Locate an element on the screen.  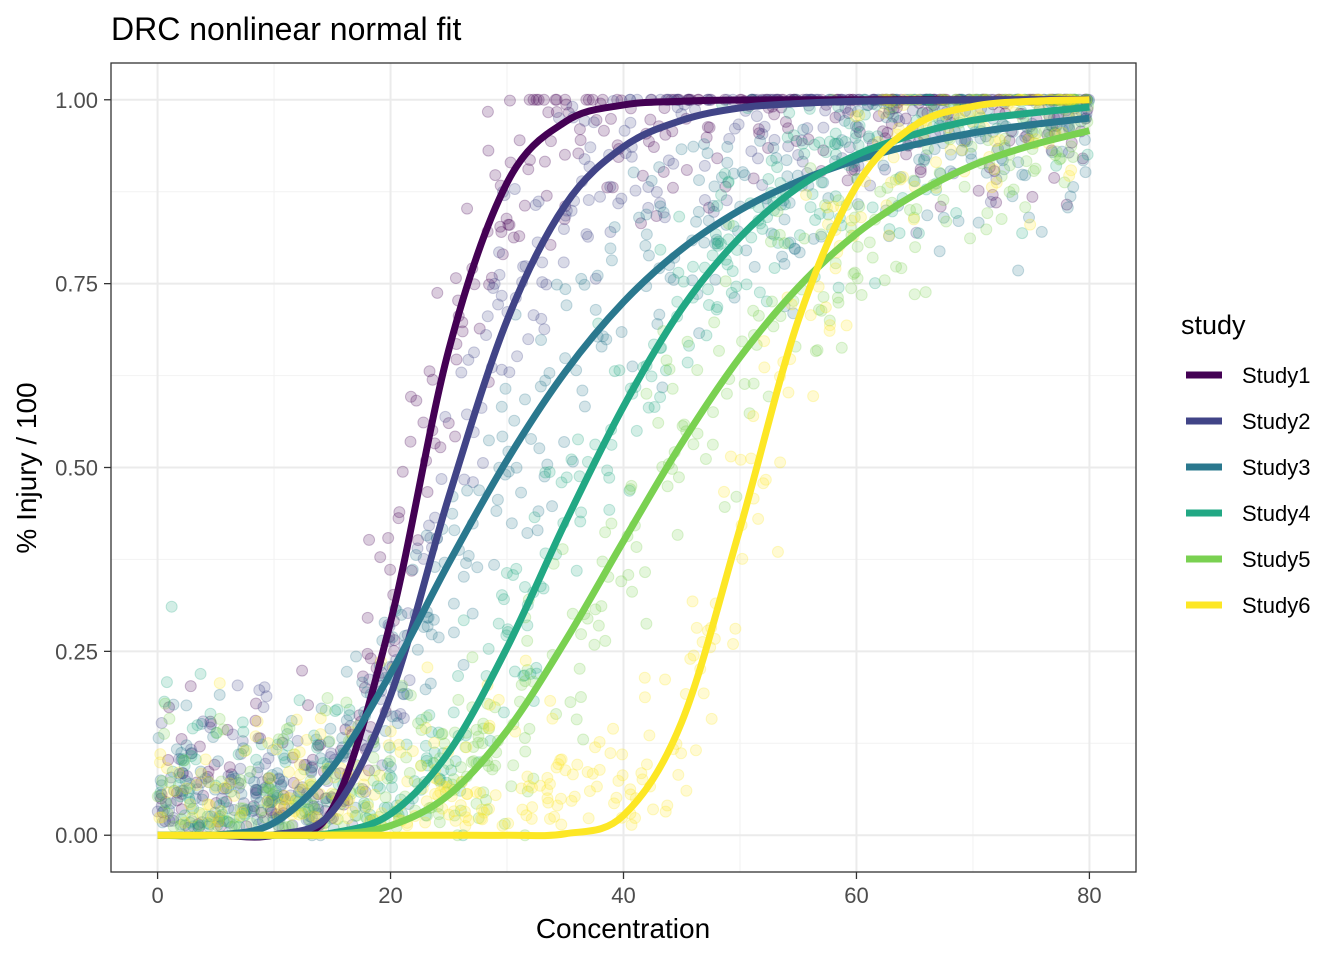
x-tick-label: 40 is located at coordinates (623, 895).